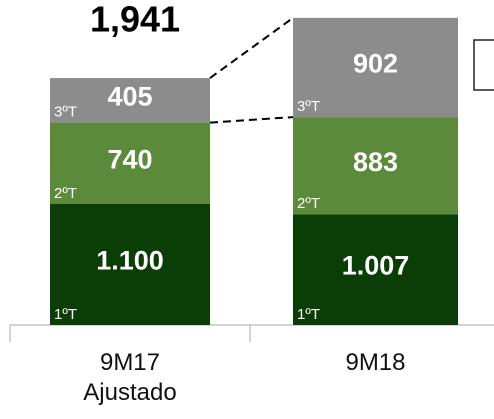 The width and height of the screenshot is (494, 419). I want to click on value-label: 1.007, so click(376, 266).